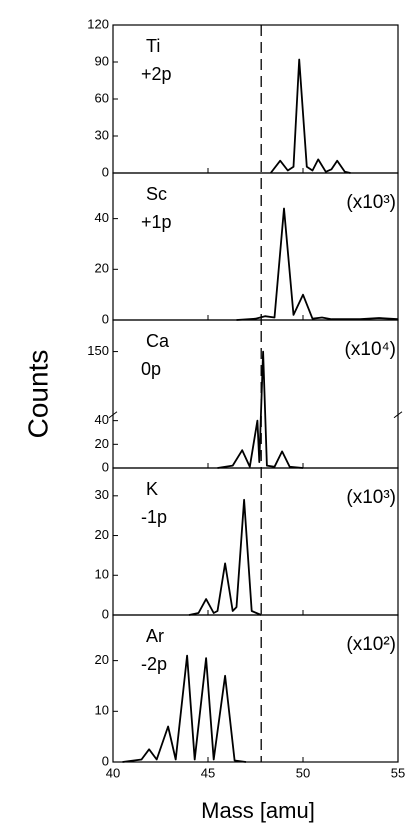  I want to click on panel-frame, so click(255, 688).